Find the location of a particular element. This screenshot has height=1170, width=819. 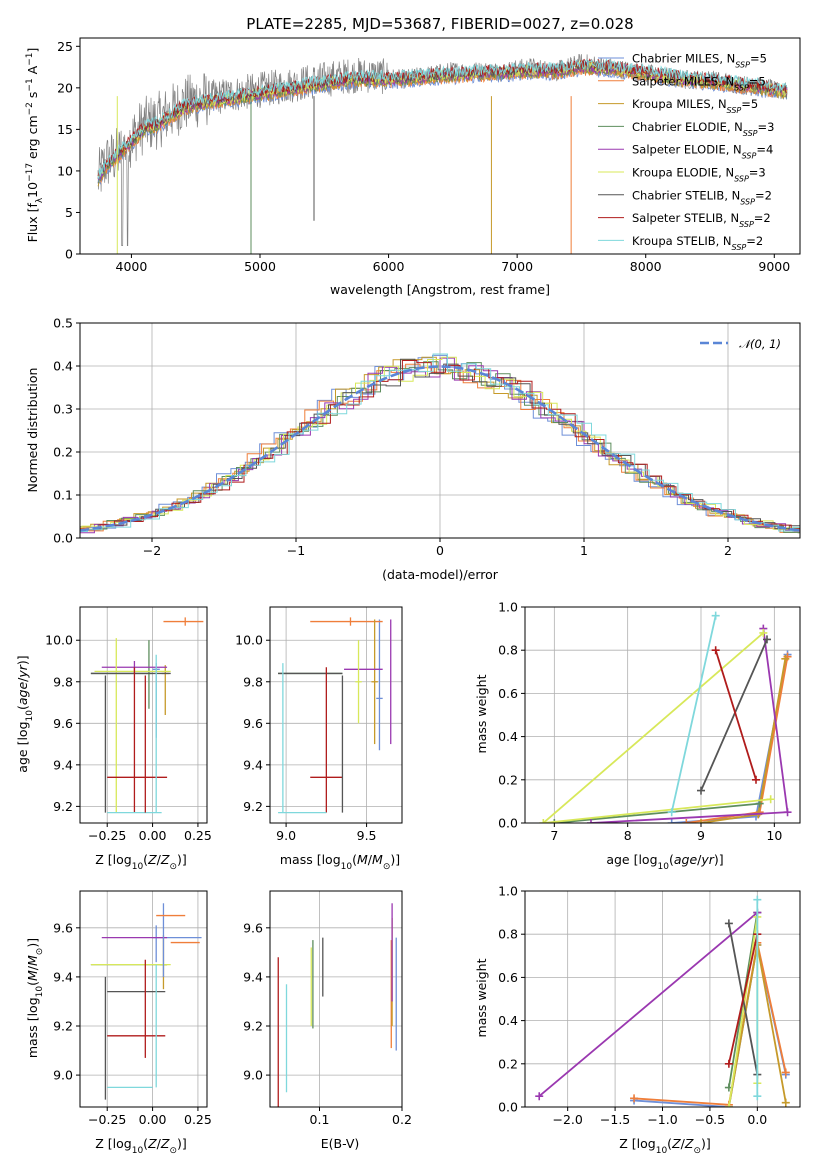

mass-vs-Z-ytick-label-3: 9.6 is located at coordinates (63, 927).